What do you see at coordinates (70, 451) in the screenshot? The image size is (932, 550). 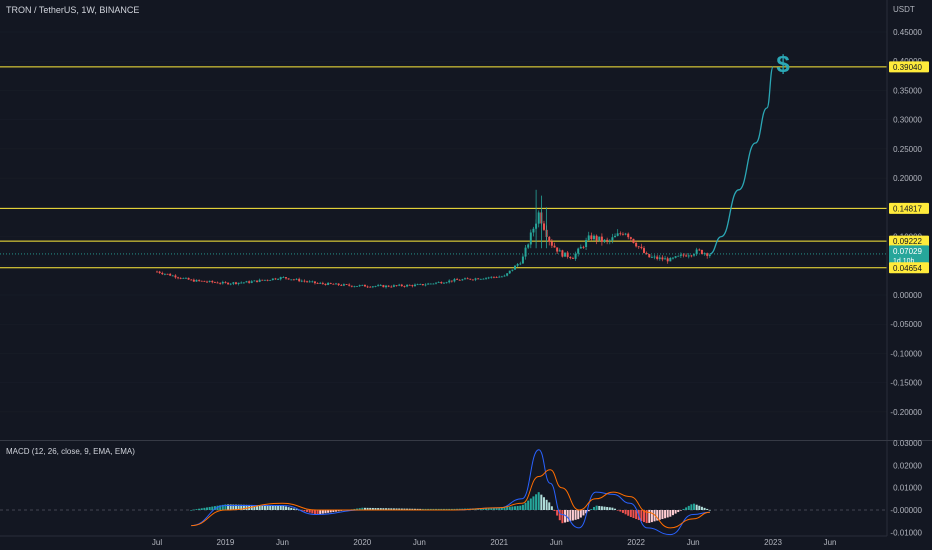 I see `macd-label: MACD (12, 26, close, 9, EMA, EMA)` at bounding box center [70, 451].